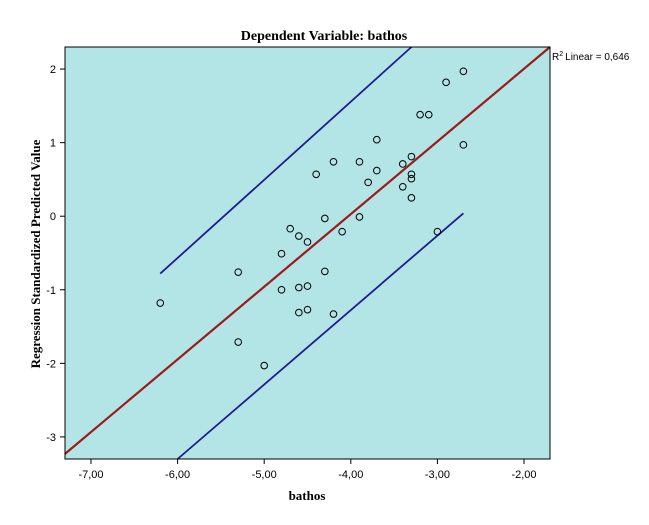 This screenshot has height=525, width=649. I want to click on y-tick-label: -2, so click(51, 364).